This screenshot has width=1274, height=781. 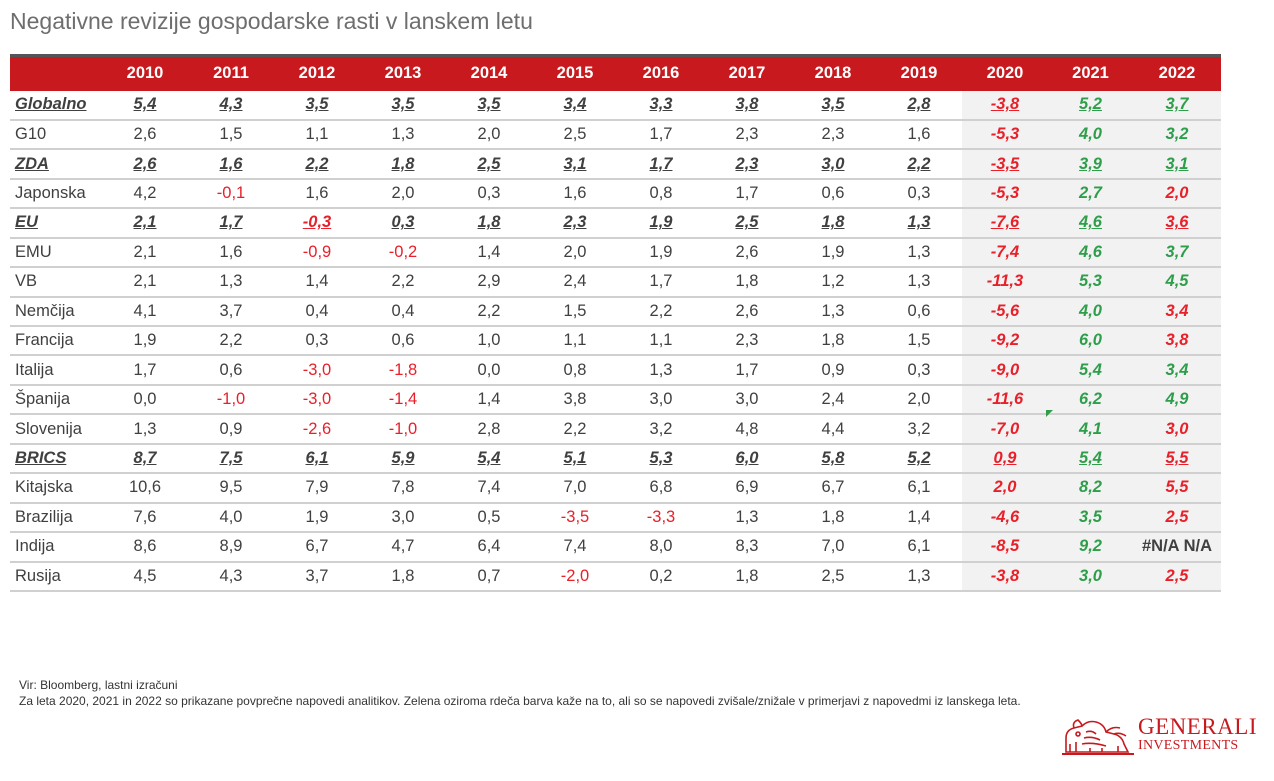 I want to click on value-cell: 7,8, so click(x=403, y=488).